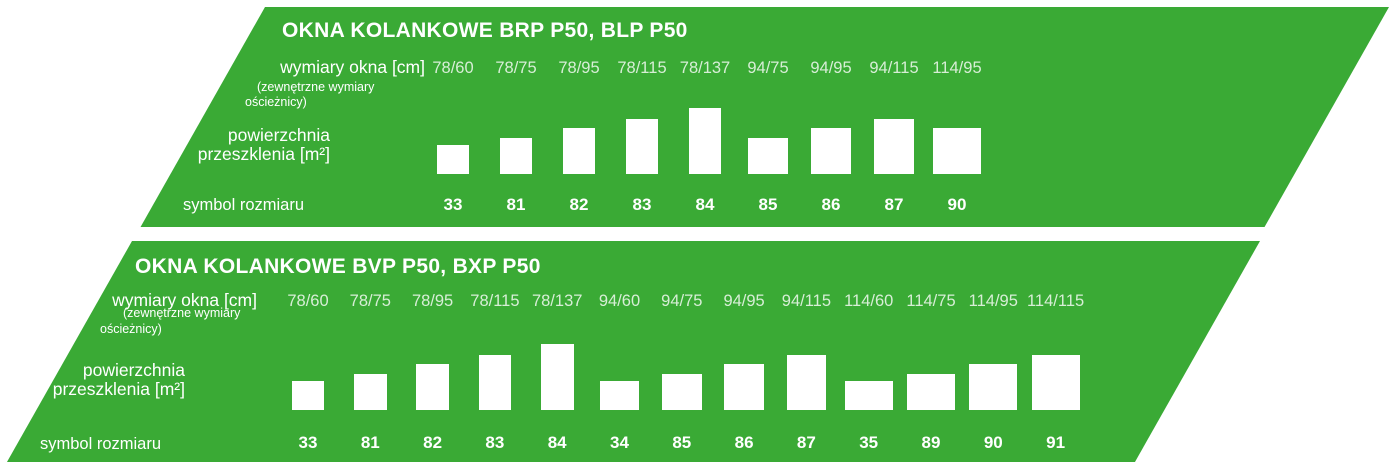 Image resolution: width=1400 pixels, height=468 pixels. I want to click on dimension-value: 114/60, so click(869, 301).